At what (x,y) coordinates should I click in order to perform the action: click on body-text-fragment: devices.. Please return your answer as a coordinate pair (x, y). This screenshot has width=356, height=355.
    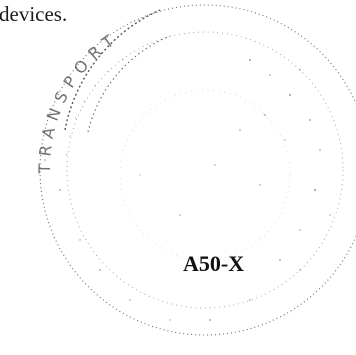
    Looking at the image, I should click on (34, 14).